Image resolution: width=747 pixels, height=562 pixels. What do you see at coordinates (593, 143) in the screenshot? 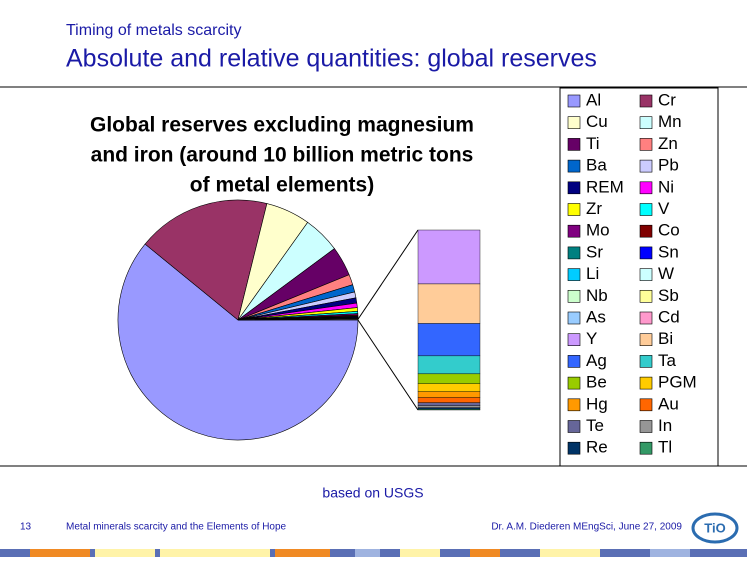
I see `legend-label: Ti` at bounding box center [593, 143].